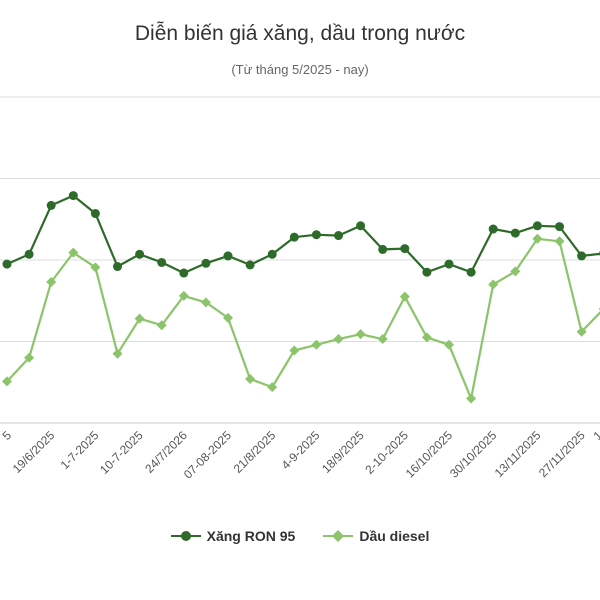  What do you see at coordinates (300, 33) in the screenshot?
I see `chart-title: Diễn biến giá xăng, dầu trong nước` at bounding box center [300, 33].